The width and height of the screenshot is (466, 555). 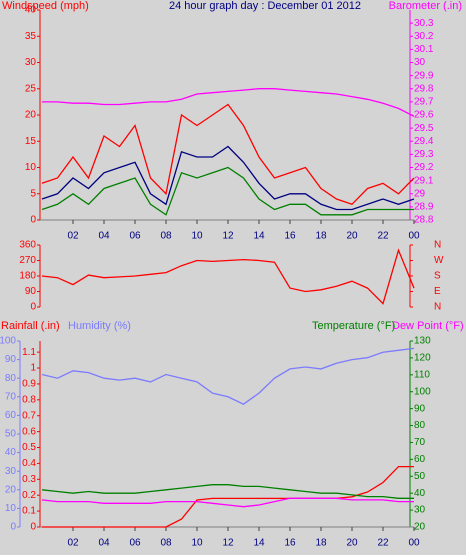 I want to click on temperature-label: Temperature (°F), so click(x=353, y=326).